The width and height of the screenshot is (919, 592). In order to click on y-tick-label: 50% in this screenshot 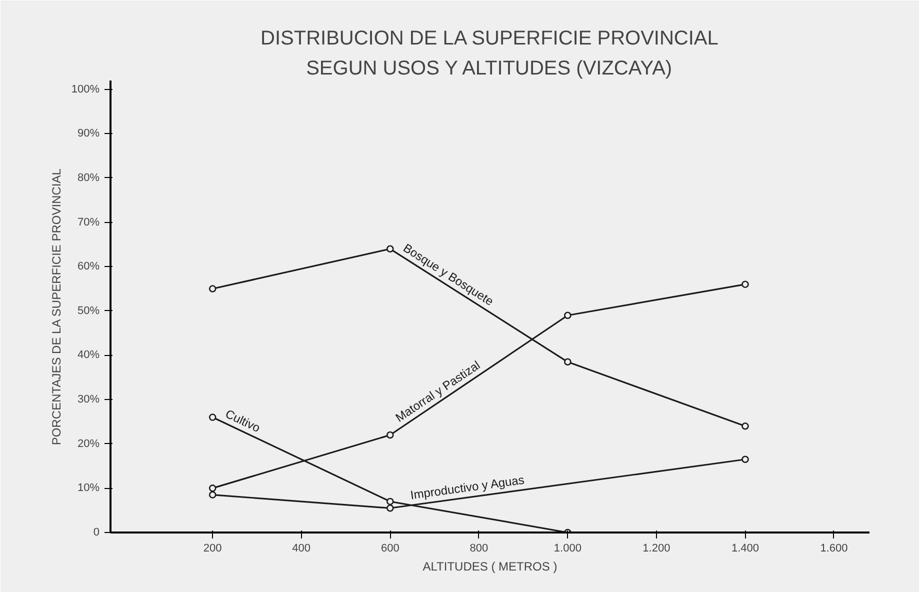, I will do `click(88, 310)`.